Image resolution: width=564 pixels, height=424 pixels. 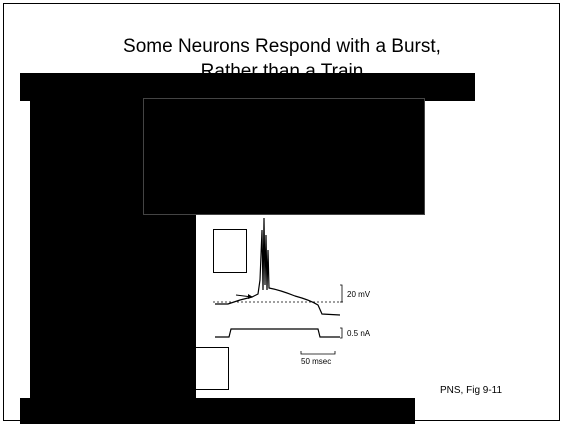 I want to click on voltage-trace, so click(x=278, y=266).